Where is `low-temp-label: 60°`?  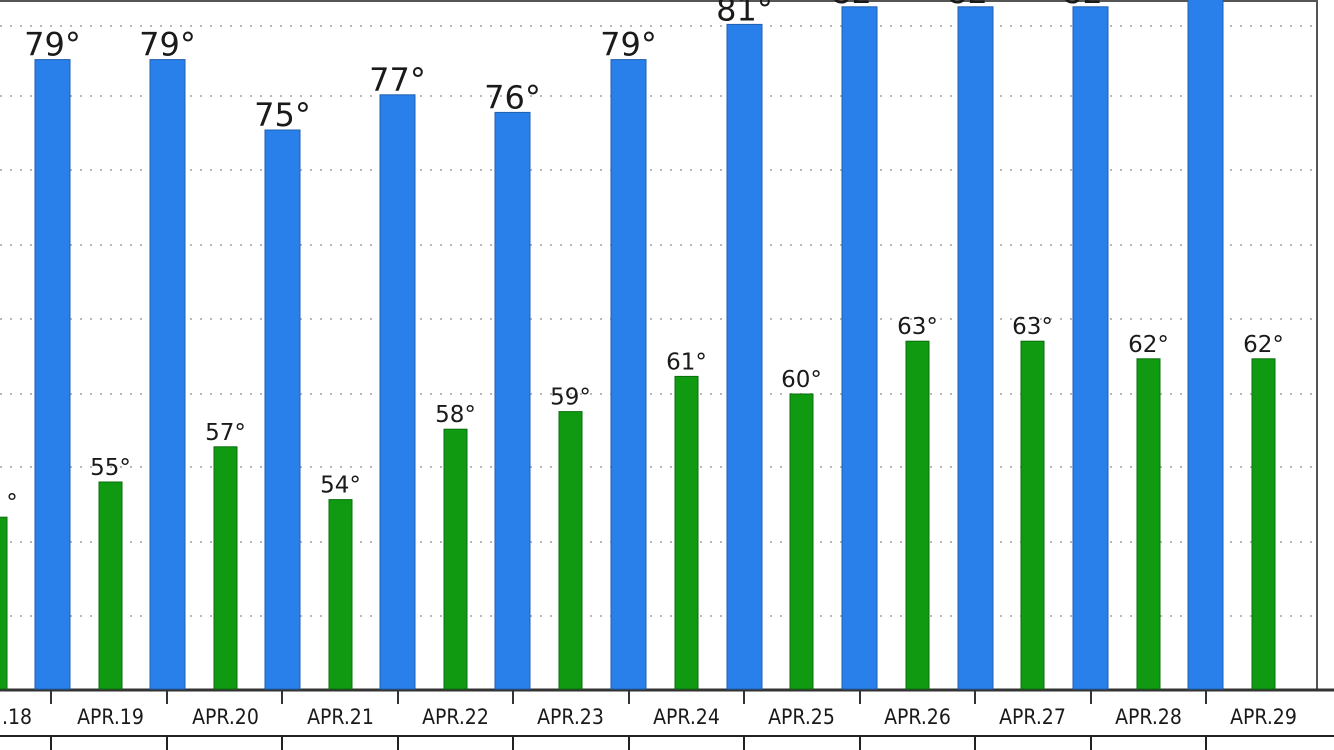 low-temp-label: 60° is located at coordinates (801, 380).